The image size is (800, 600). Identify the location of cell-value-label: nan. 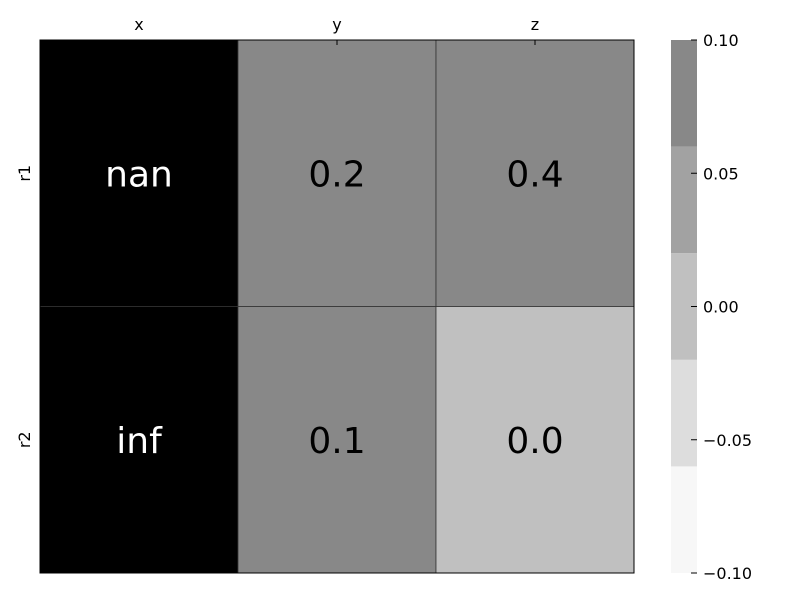
(139, 174).